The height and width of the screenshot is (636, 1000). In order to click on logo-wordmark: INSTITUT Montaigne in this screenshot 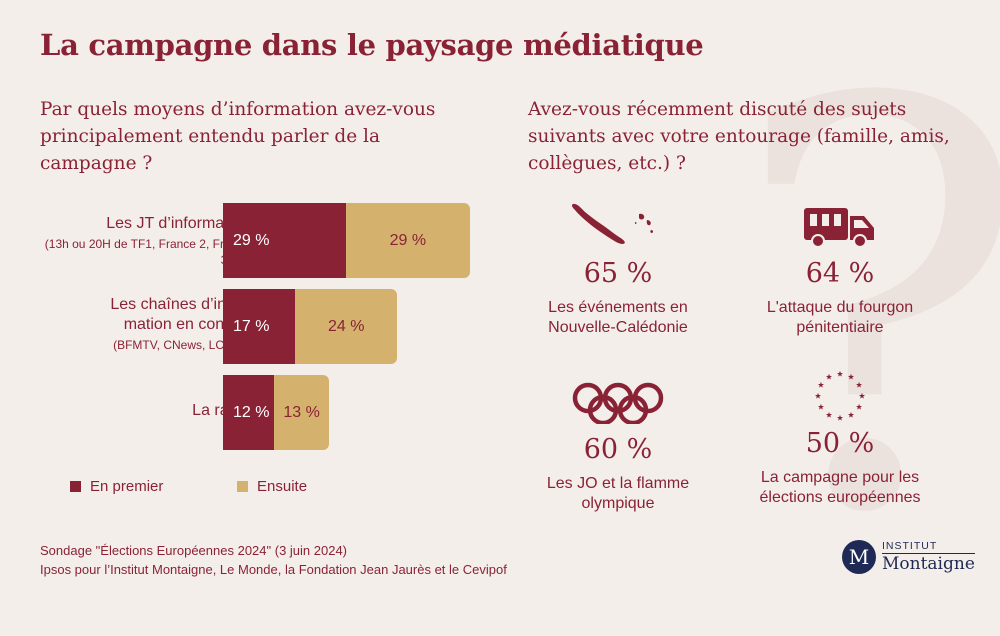, I will do `click(928, 557)`.